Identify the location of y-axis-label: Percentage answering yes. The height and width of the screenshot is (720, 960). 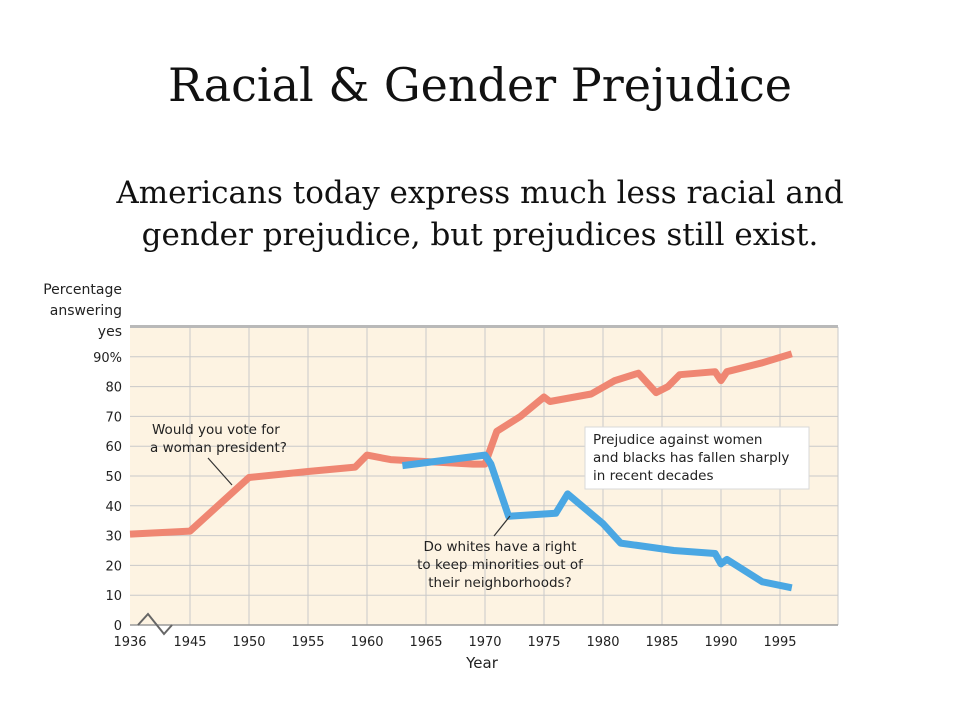
(82, 311).